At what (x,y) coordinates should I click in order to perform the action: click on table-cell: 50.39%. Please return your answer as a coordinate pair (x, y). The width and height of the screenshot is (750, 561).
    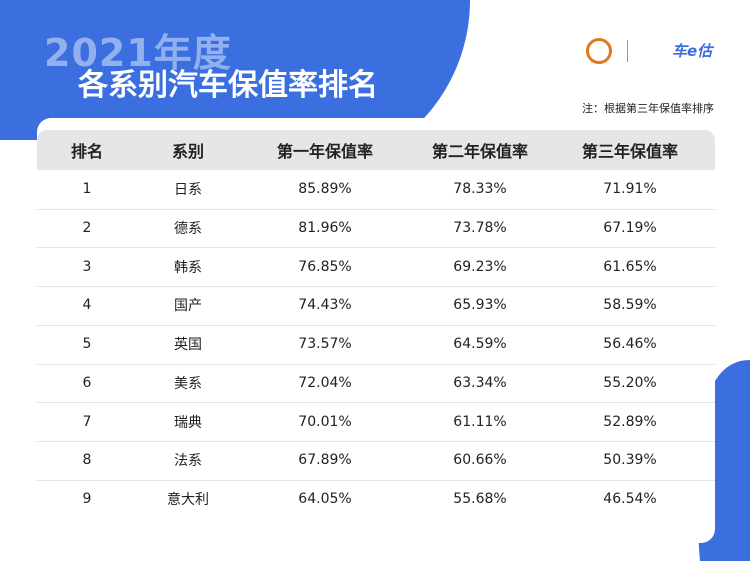
    Looking at the image, I should click on (630, 460).